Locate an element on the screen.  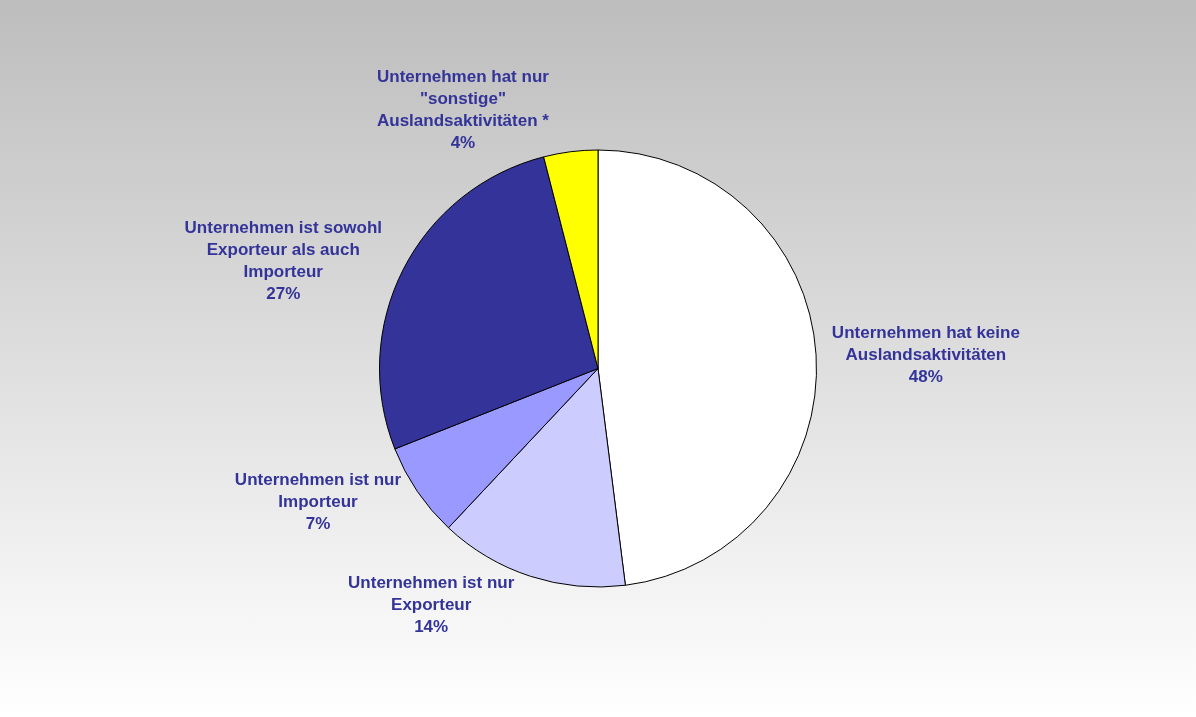
data-label: 7% is located at coordinates (318, 523).